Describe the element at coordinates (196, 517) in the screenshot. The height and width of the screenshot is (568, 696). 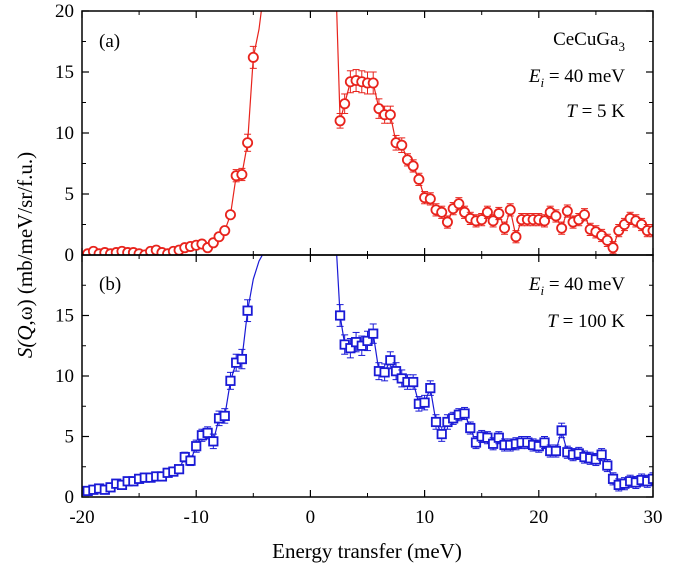
I see `x-tick-label: -10` at that location.